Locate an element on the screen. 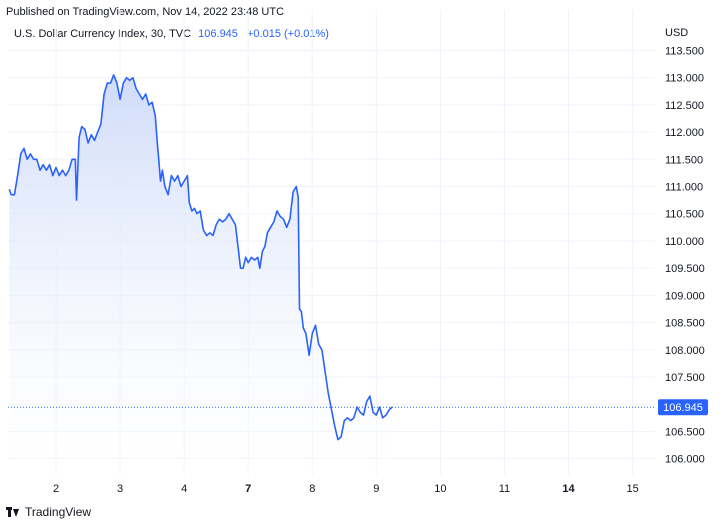 The width and height of the screenshot is (720, 526). x-tick-label: 9 is located at coordinates (376, 489).